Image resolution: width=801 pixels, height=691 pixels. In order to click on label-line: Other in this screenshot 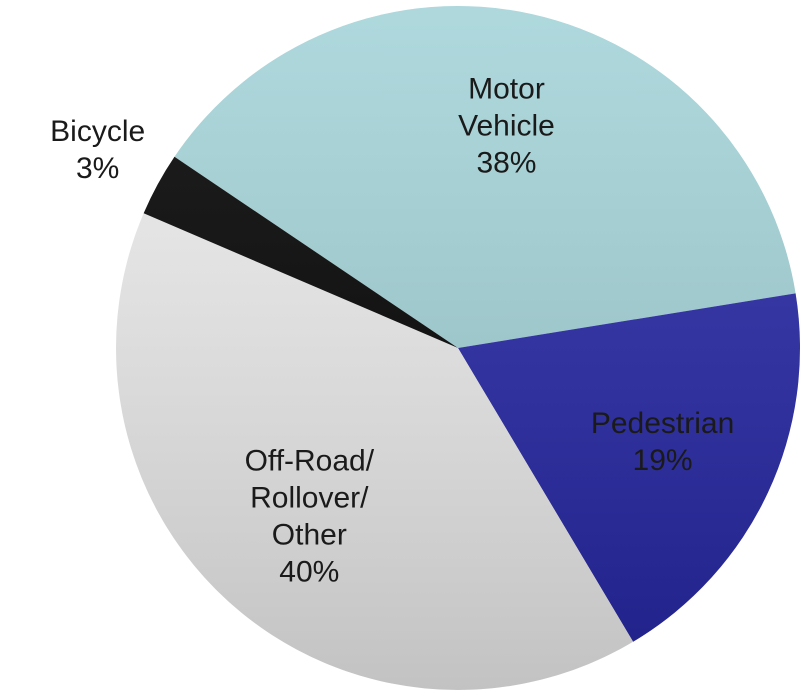, I will do `click(309, 534)`.